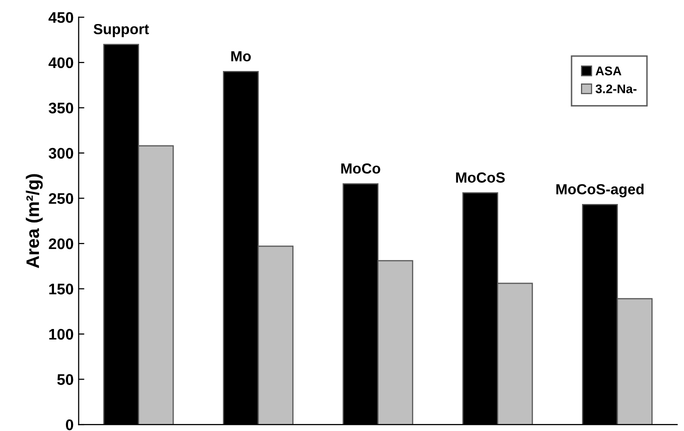 Image resolution: width=684 pixels, height=431 pixels. Describe the element at coordinates (616, 89) in the screenshot. I see `legend-label: 3.2-Na-` at that location.